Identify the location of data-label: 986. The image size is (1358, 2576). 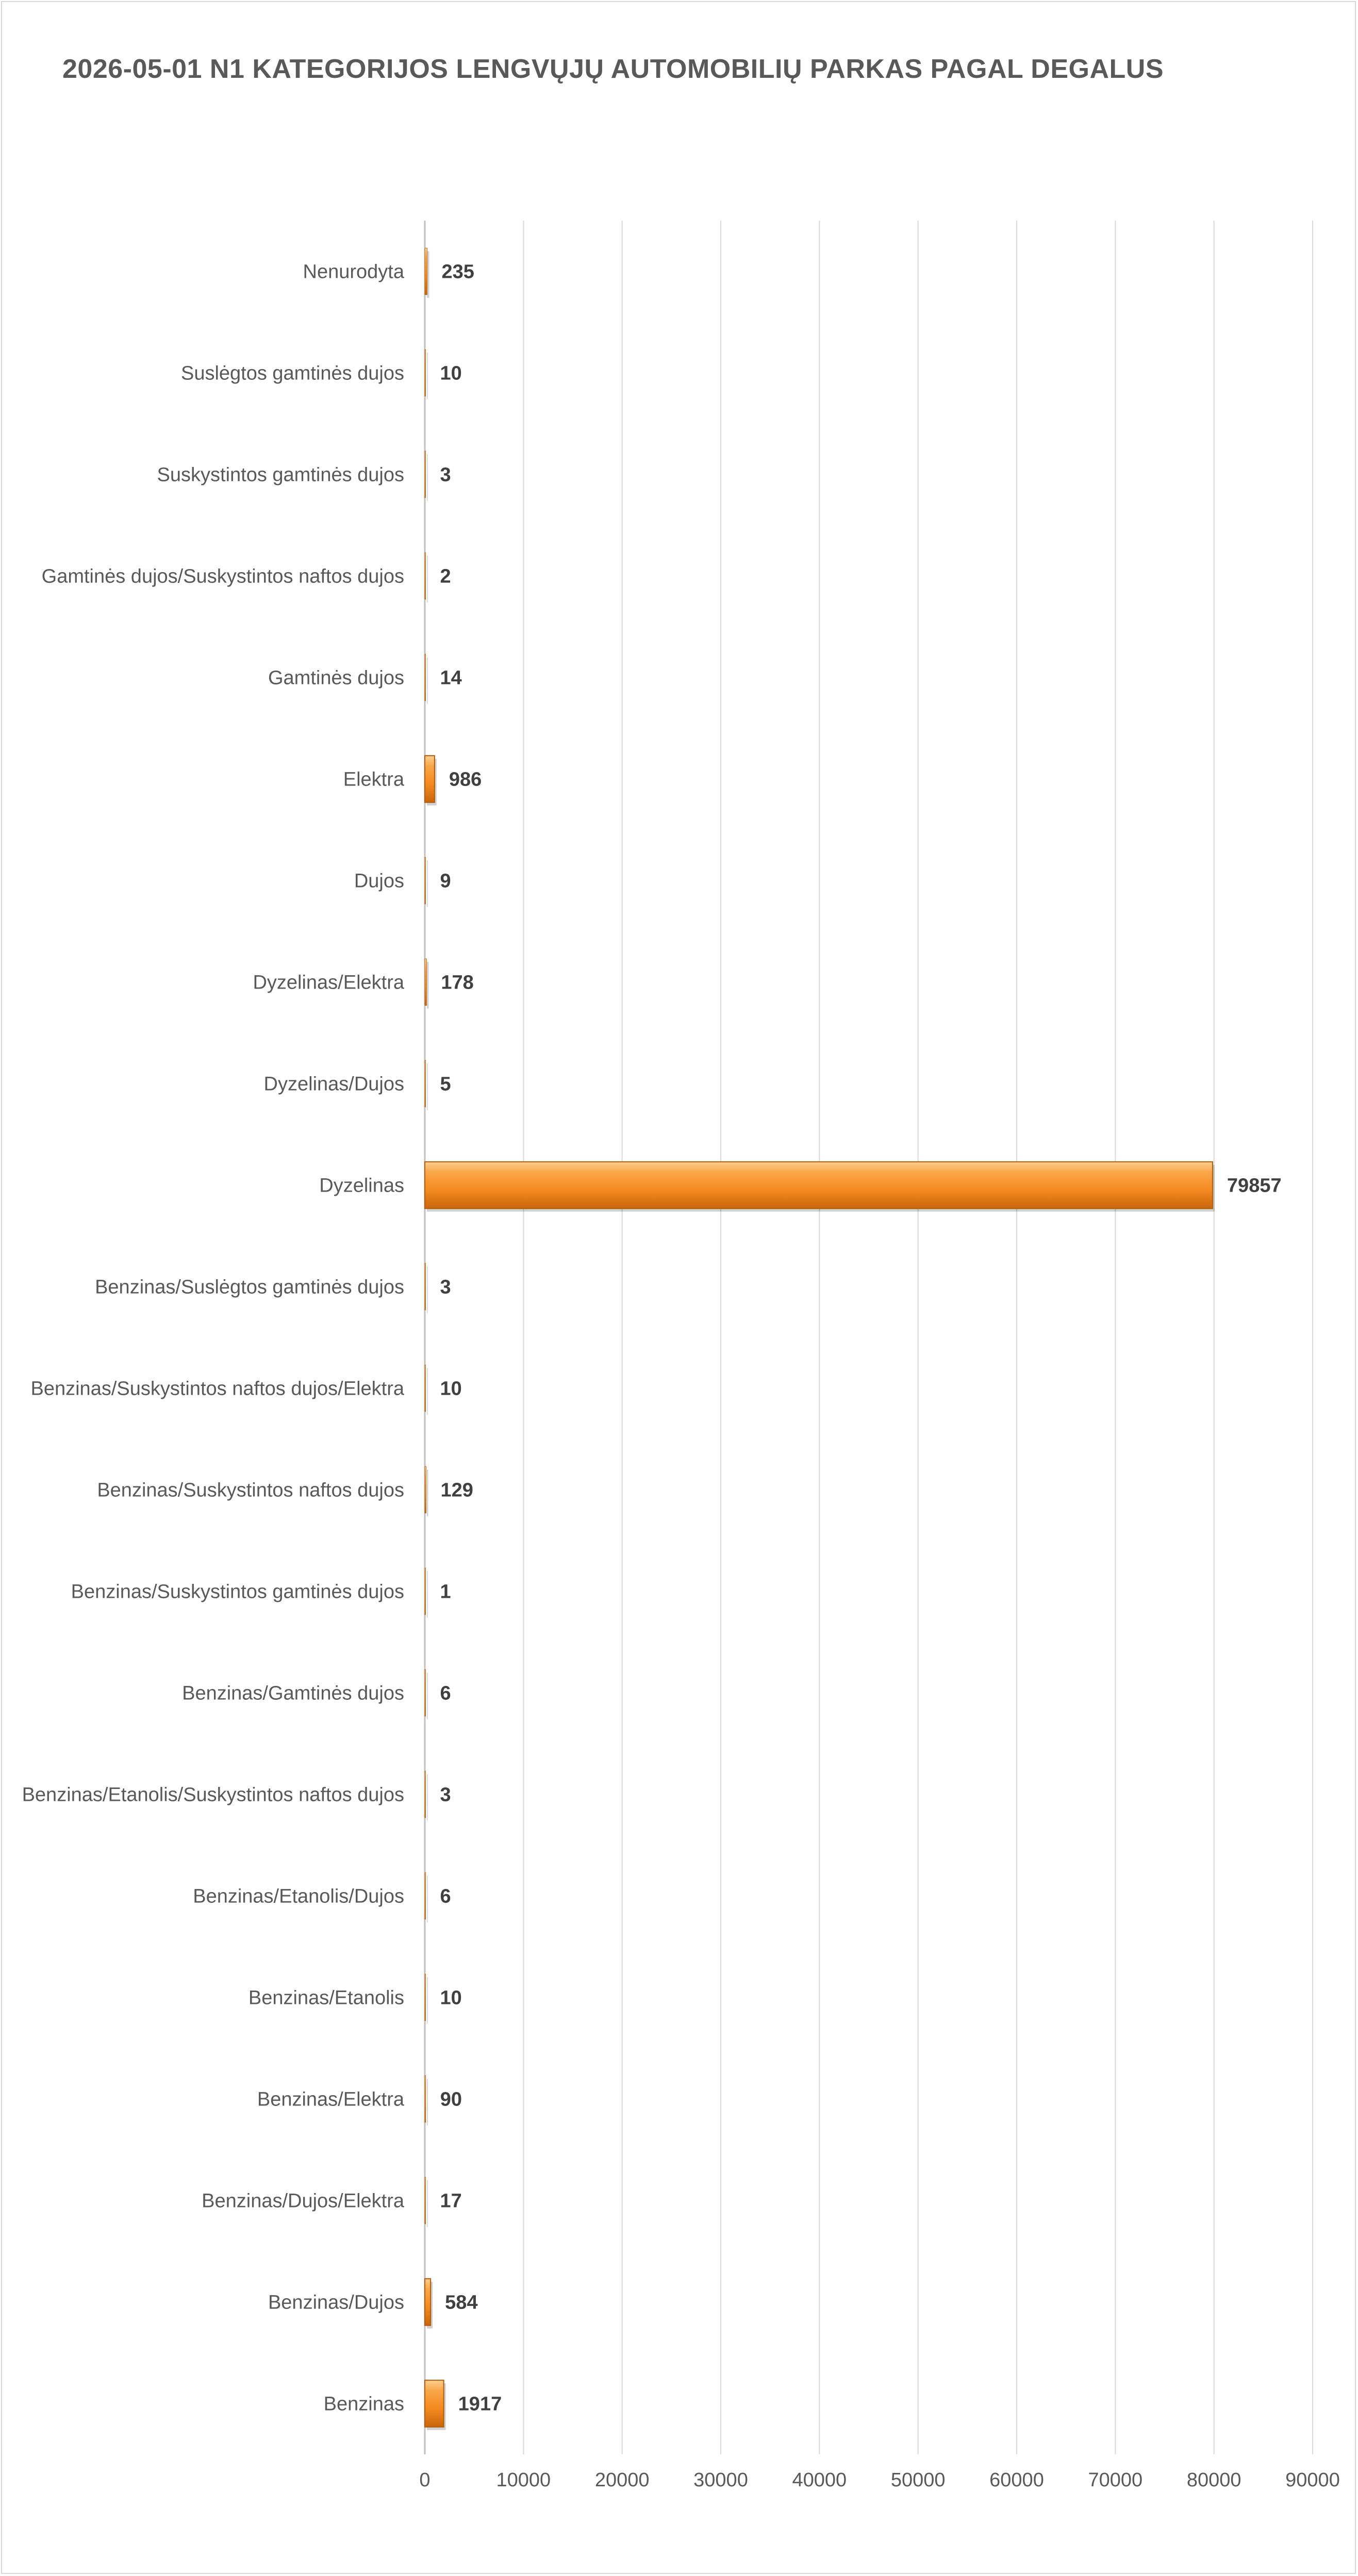
(465, 780).